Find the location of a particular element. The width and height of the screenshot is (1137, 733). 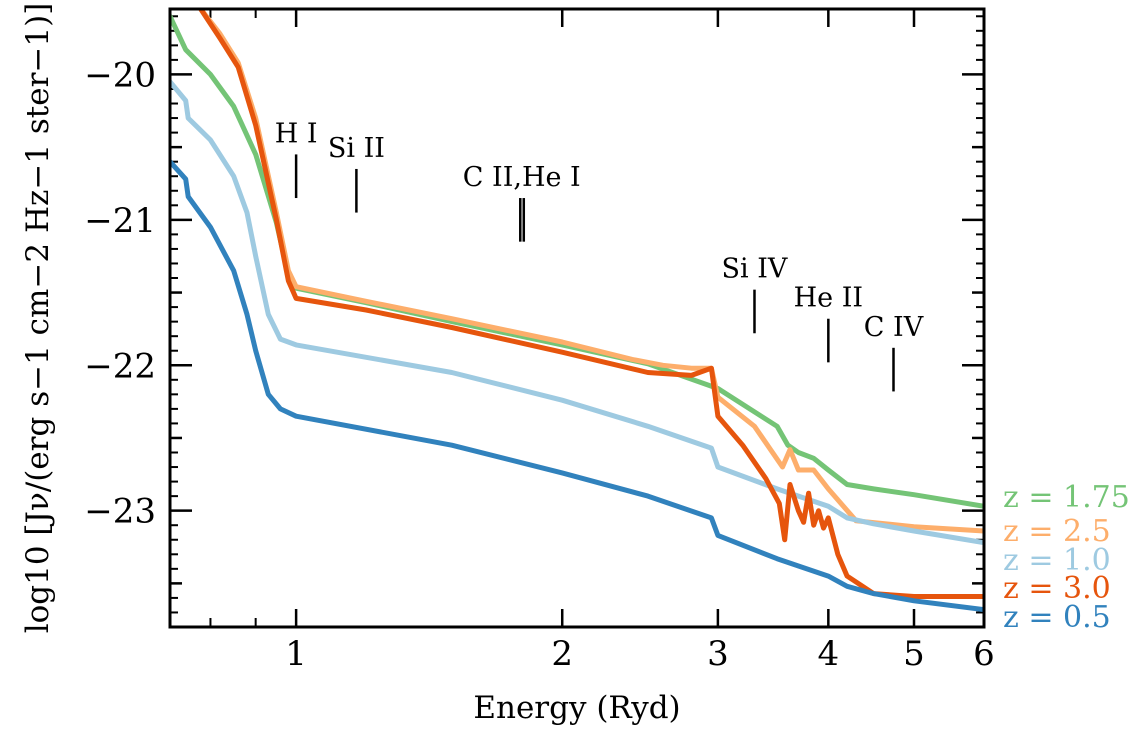

y-tick-label: −23 is located at coordinates (120, 512).